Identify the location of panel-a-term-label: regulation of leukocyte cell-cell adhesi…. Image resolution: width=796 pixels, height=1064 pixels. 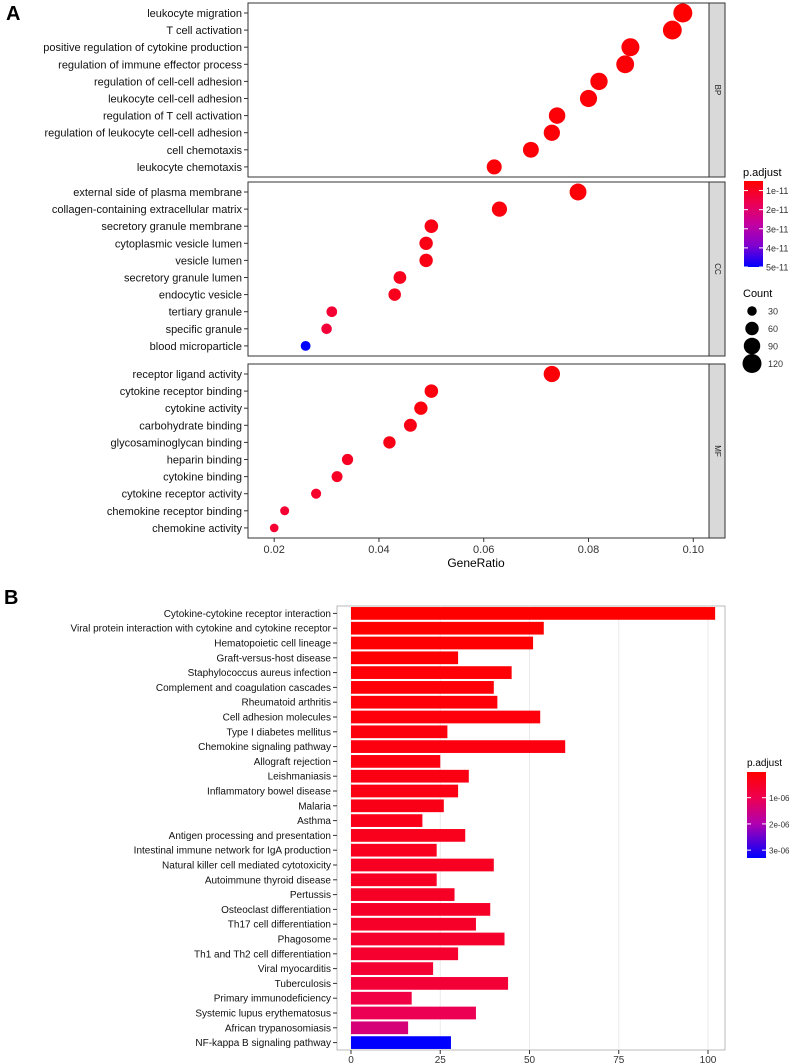
(143, 134).